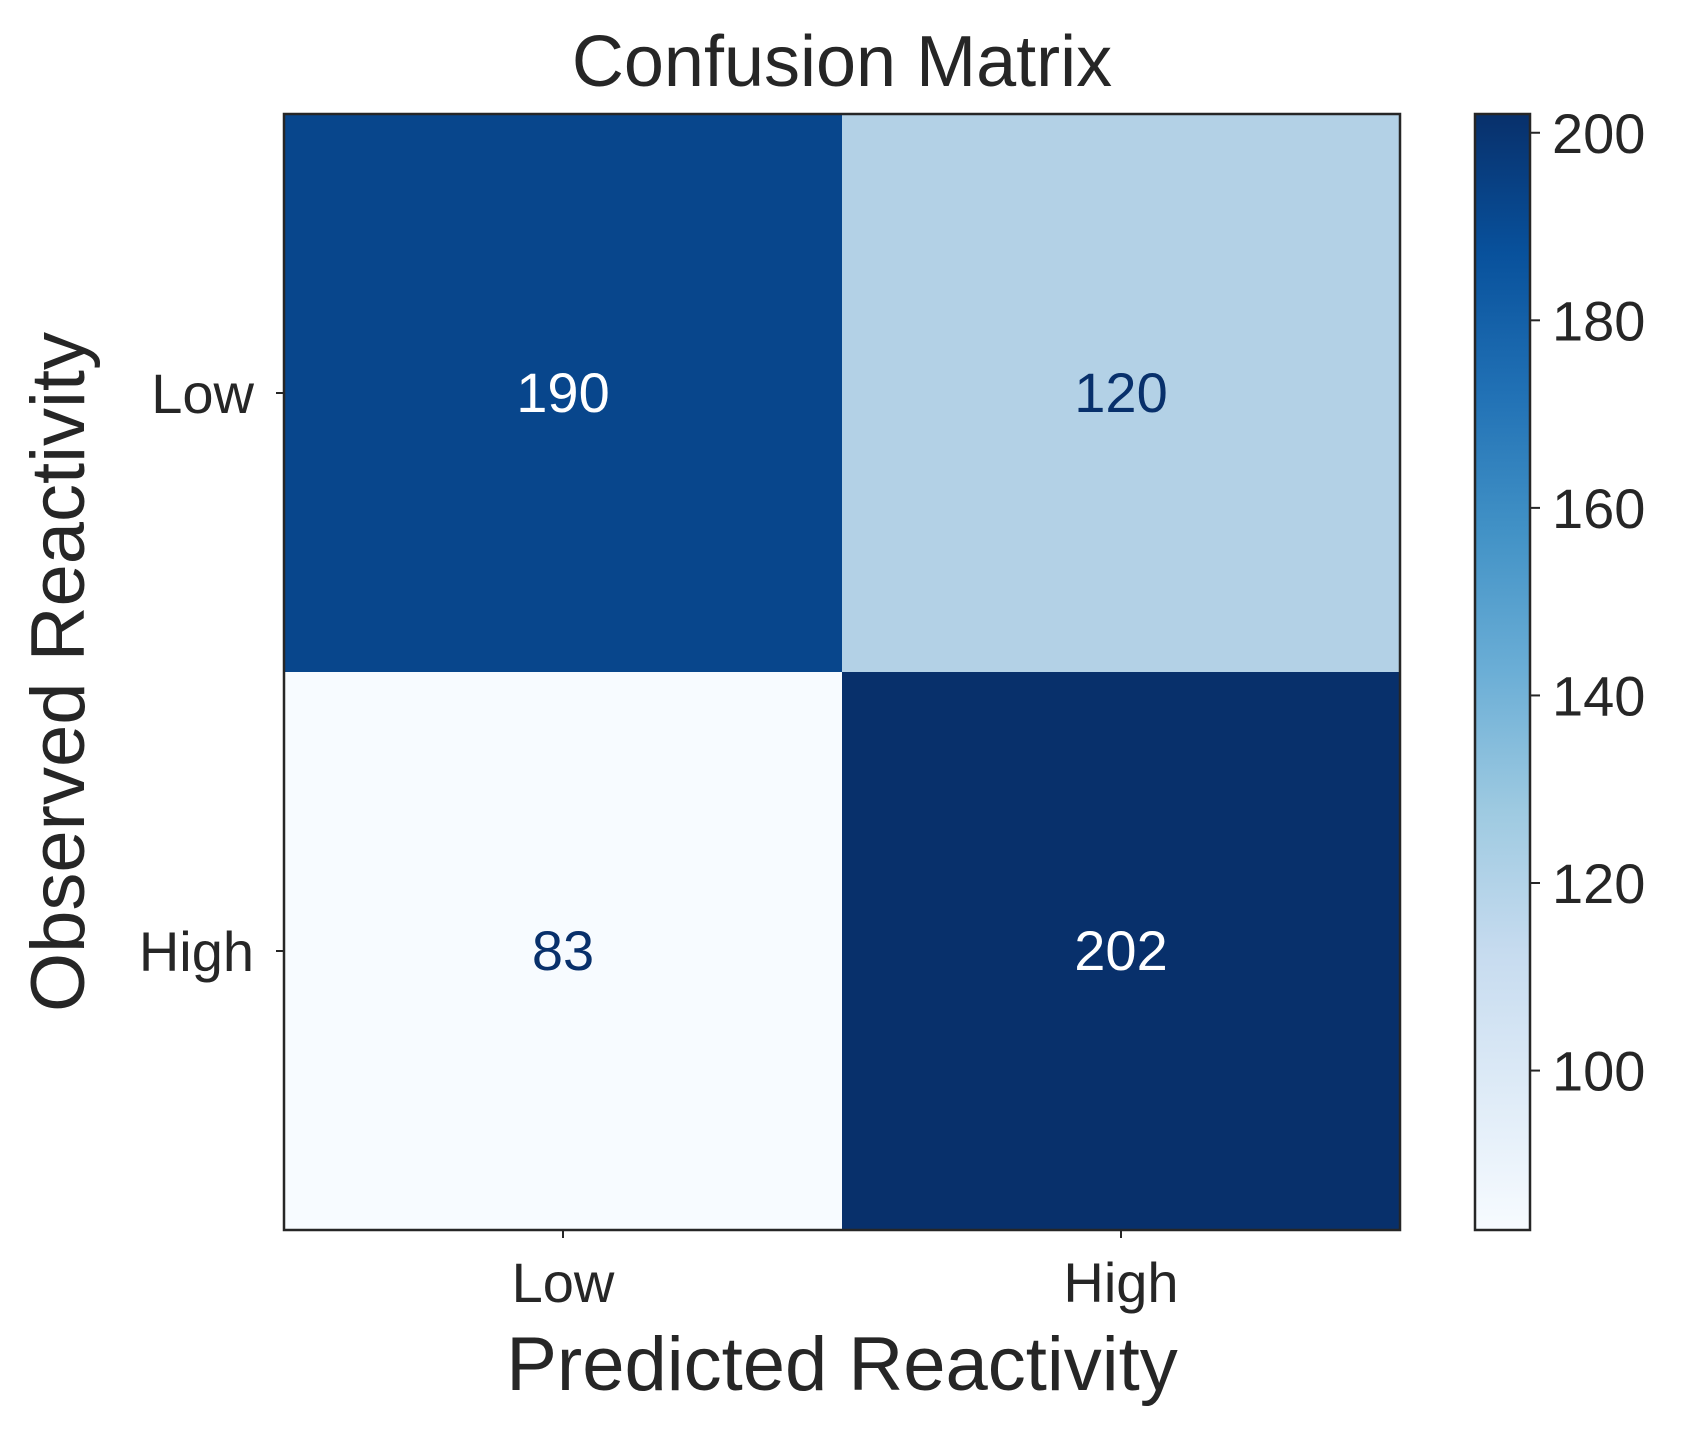 Image resolution: width=1684 pixels, height=1432 pixels. What do you see at coordinates (1120, 1282) in the screenshot?
I see `x-tick-label: High` at bounding box center [1120, 1282].